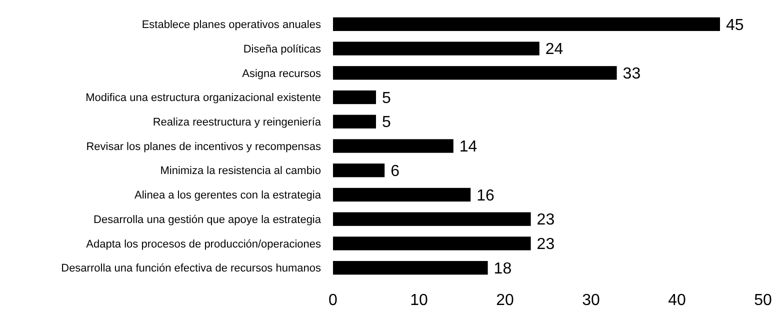  What do you see at coordinates (591, 300) in the screenshot?
I see `x-tick-label: 30` at bounding box center [591, 300].